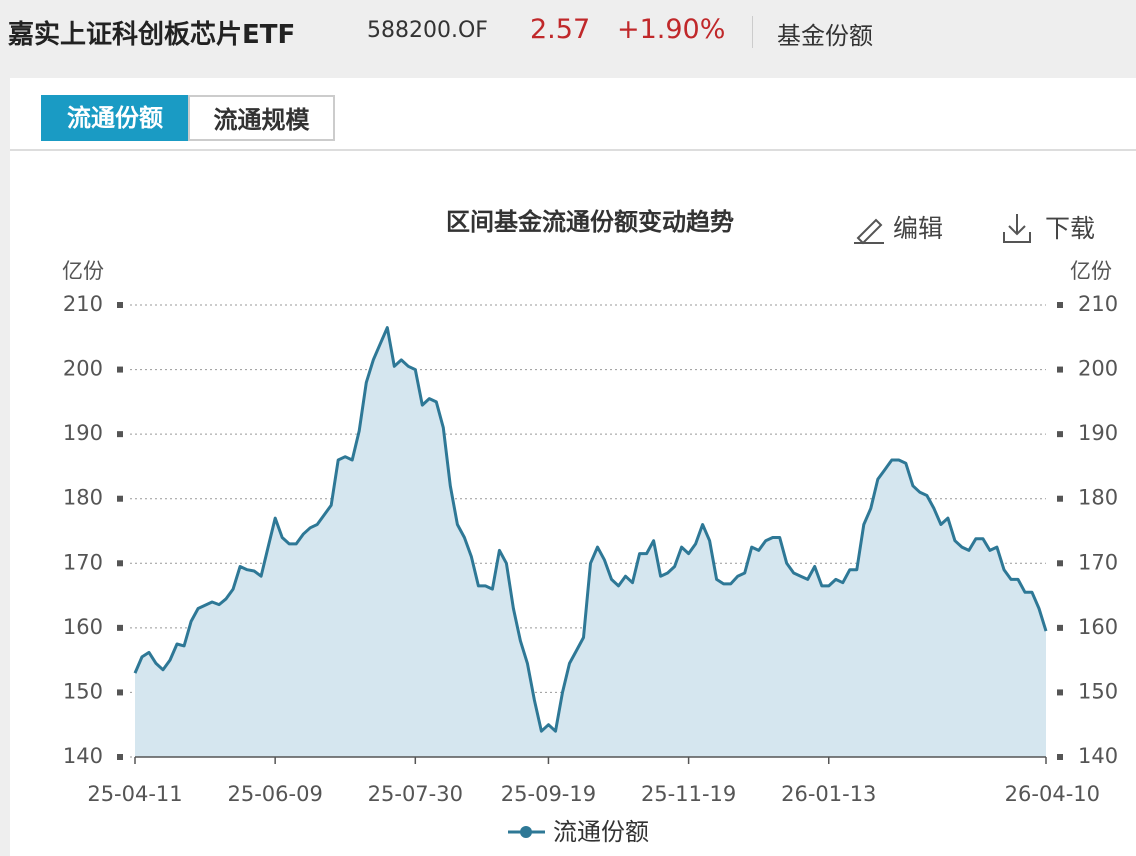 This screenshot has width=1136, height=856. I want to click on y2-tick-label: 200, so click(1098, 369).